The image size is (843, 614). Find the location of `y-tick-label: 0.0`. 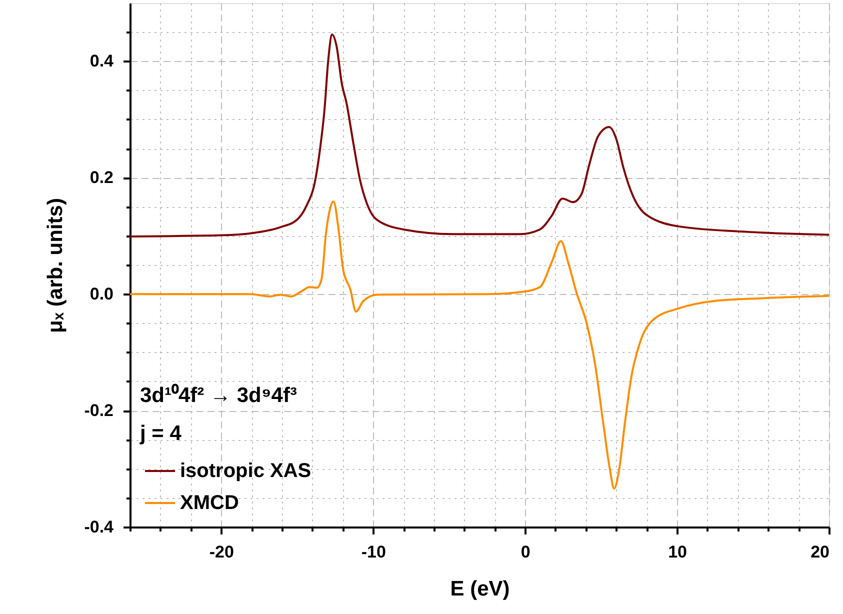

y-tick-label: 0.0 is located at coordinates (102, 294).